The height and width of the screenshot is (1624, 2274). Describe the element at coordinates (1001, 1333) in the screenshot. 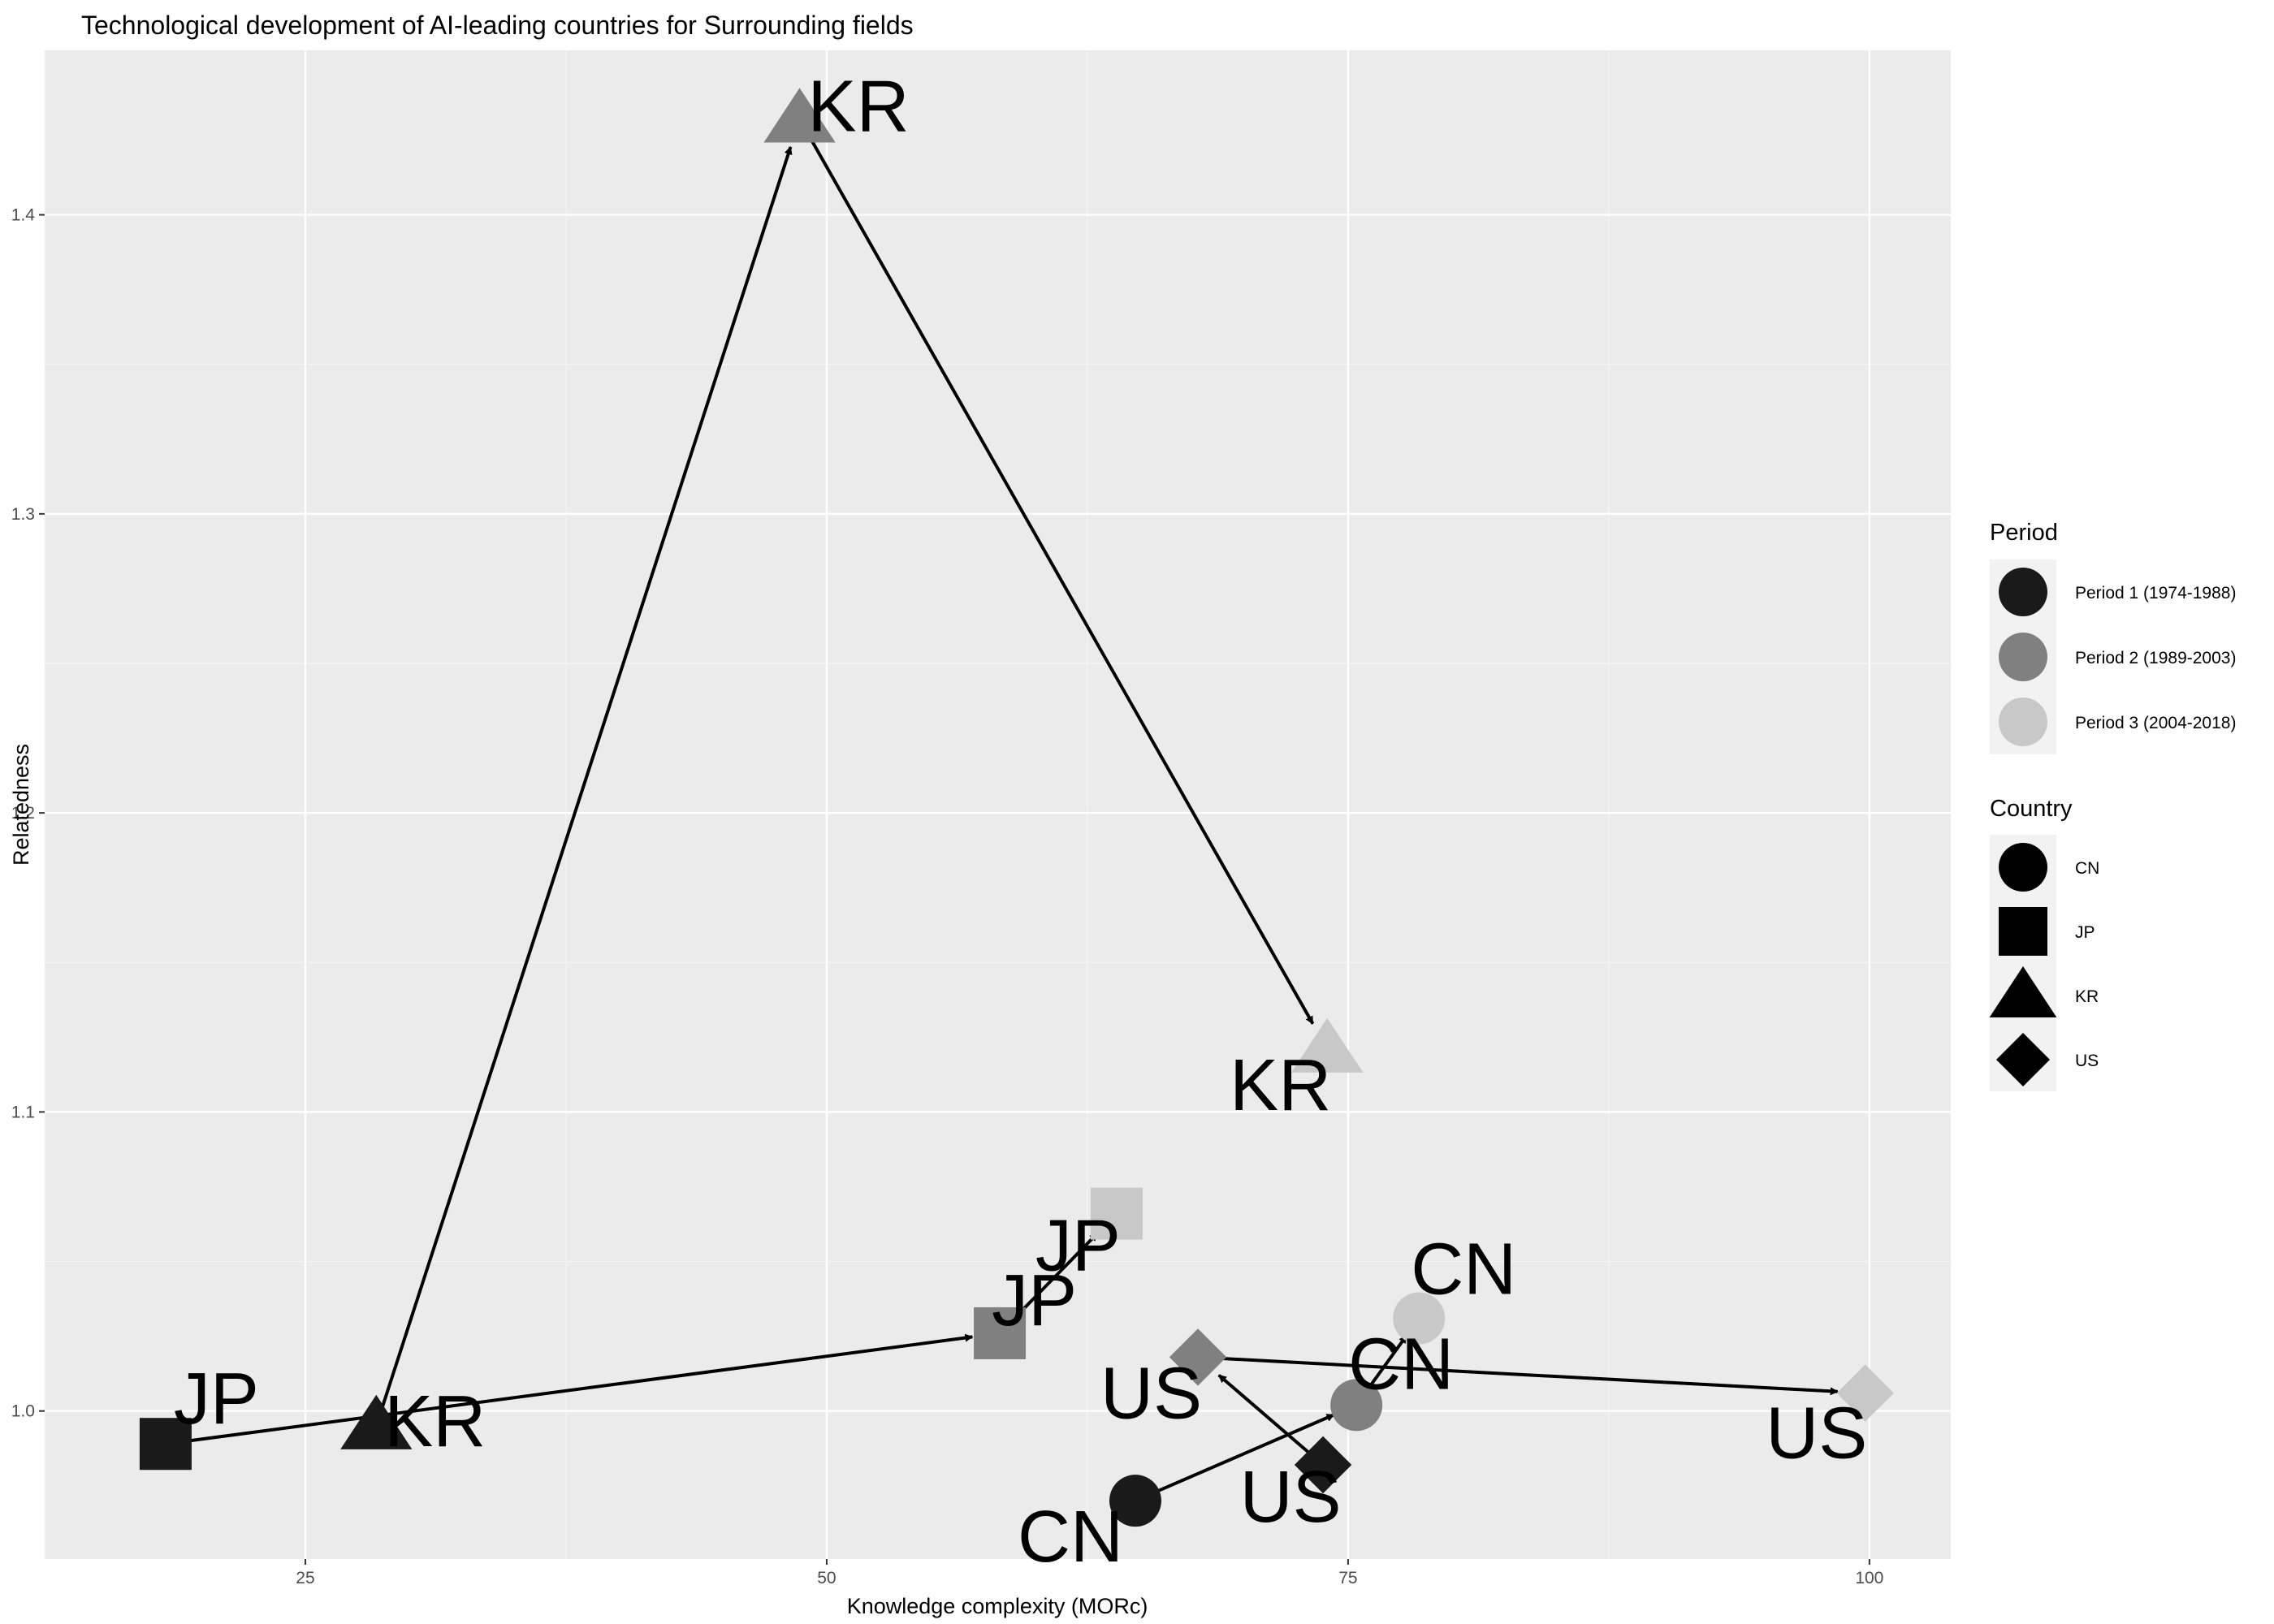

I see `point-jp-p2` at that location.